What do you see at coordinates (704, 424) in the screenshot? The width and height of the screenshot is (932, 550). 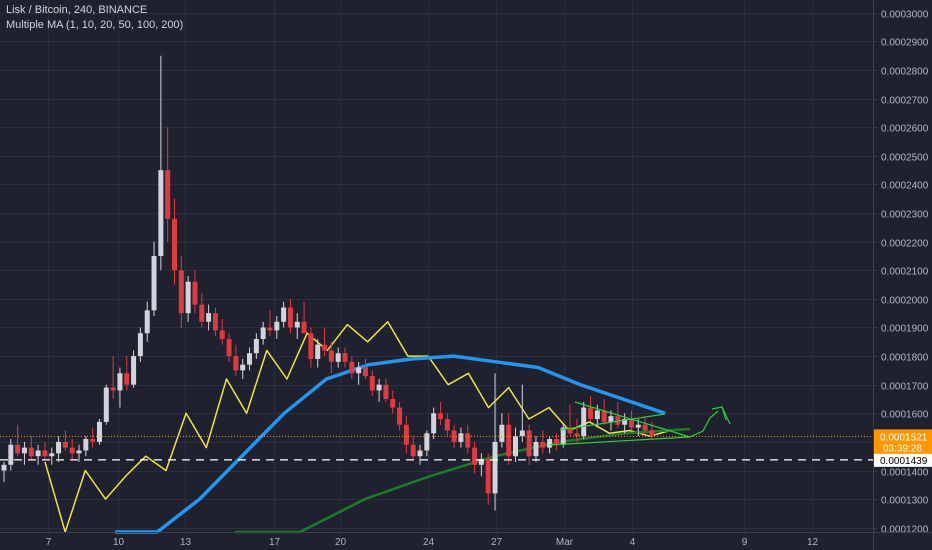 I see `projection-path` at bounding box center [704, 424].